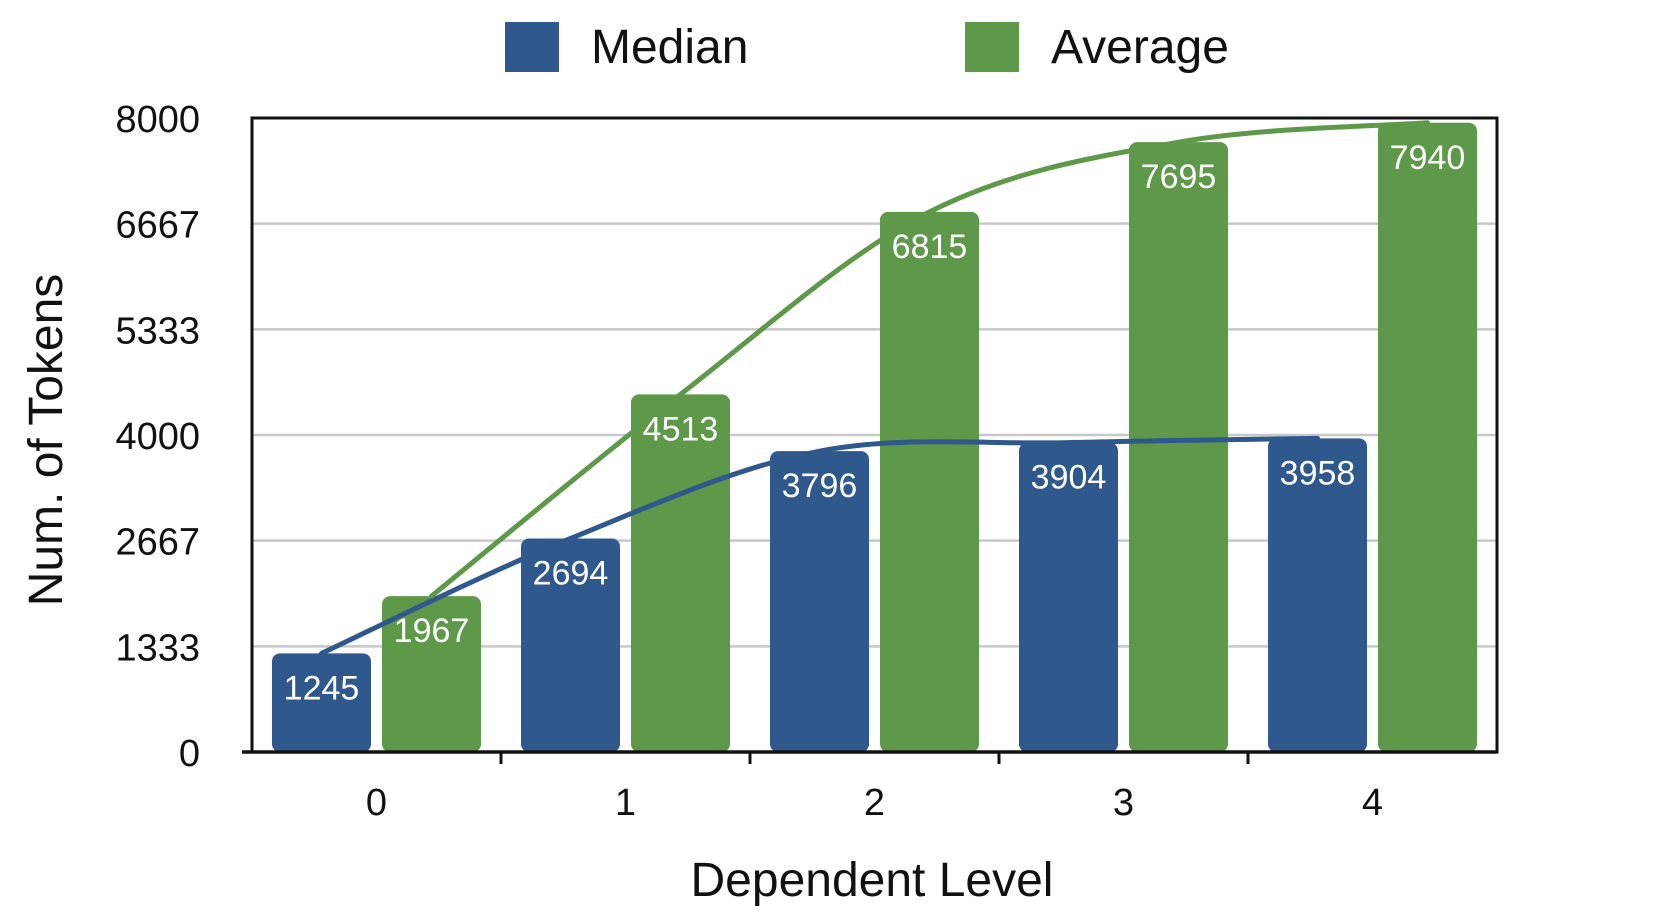 The height and width of the screenshot is (919, 1661). I want to click on y-tick-label: 2667, so click(157, 543).